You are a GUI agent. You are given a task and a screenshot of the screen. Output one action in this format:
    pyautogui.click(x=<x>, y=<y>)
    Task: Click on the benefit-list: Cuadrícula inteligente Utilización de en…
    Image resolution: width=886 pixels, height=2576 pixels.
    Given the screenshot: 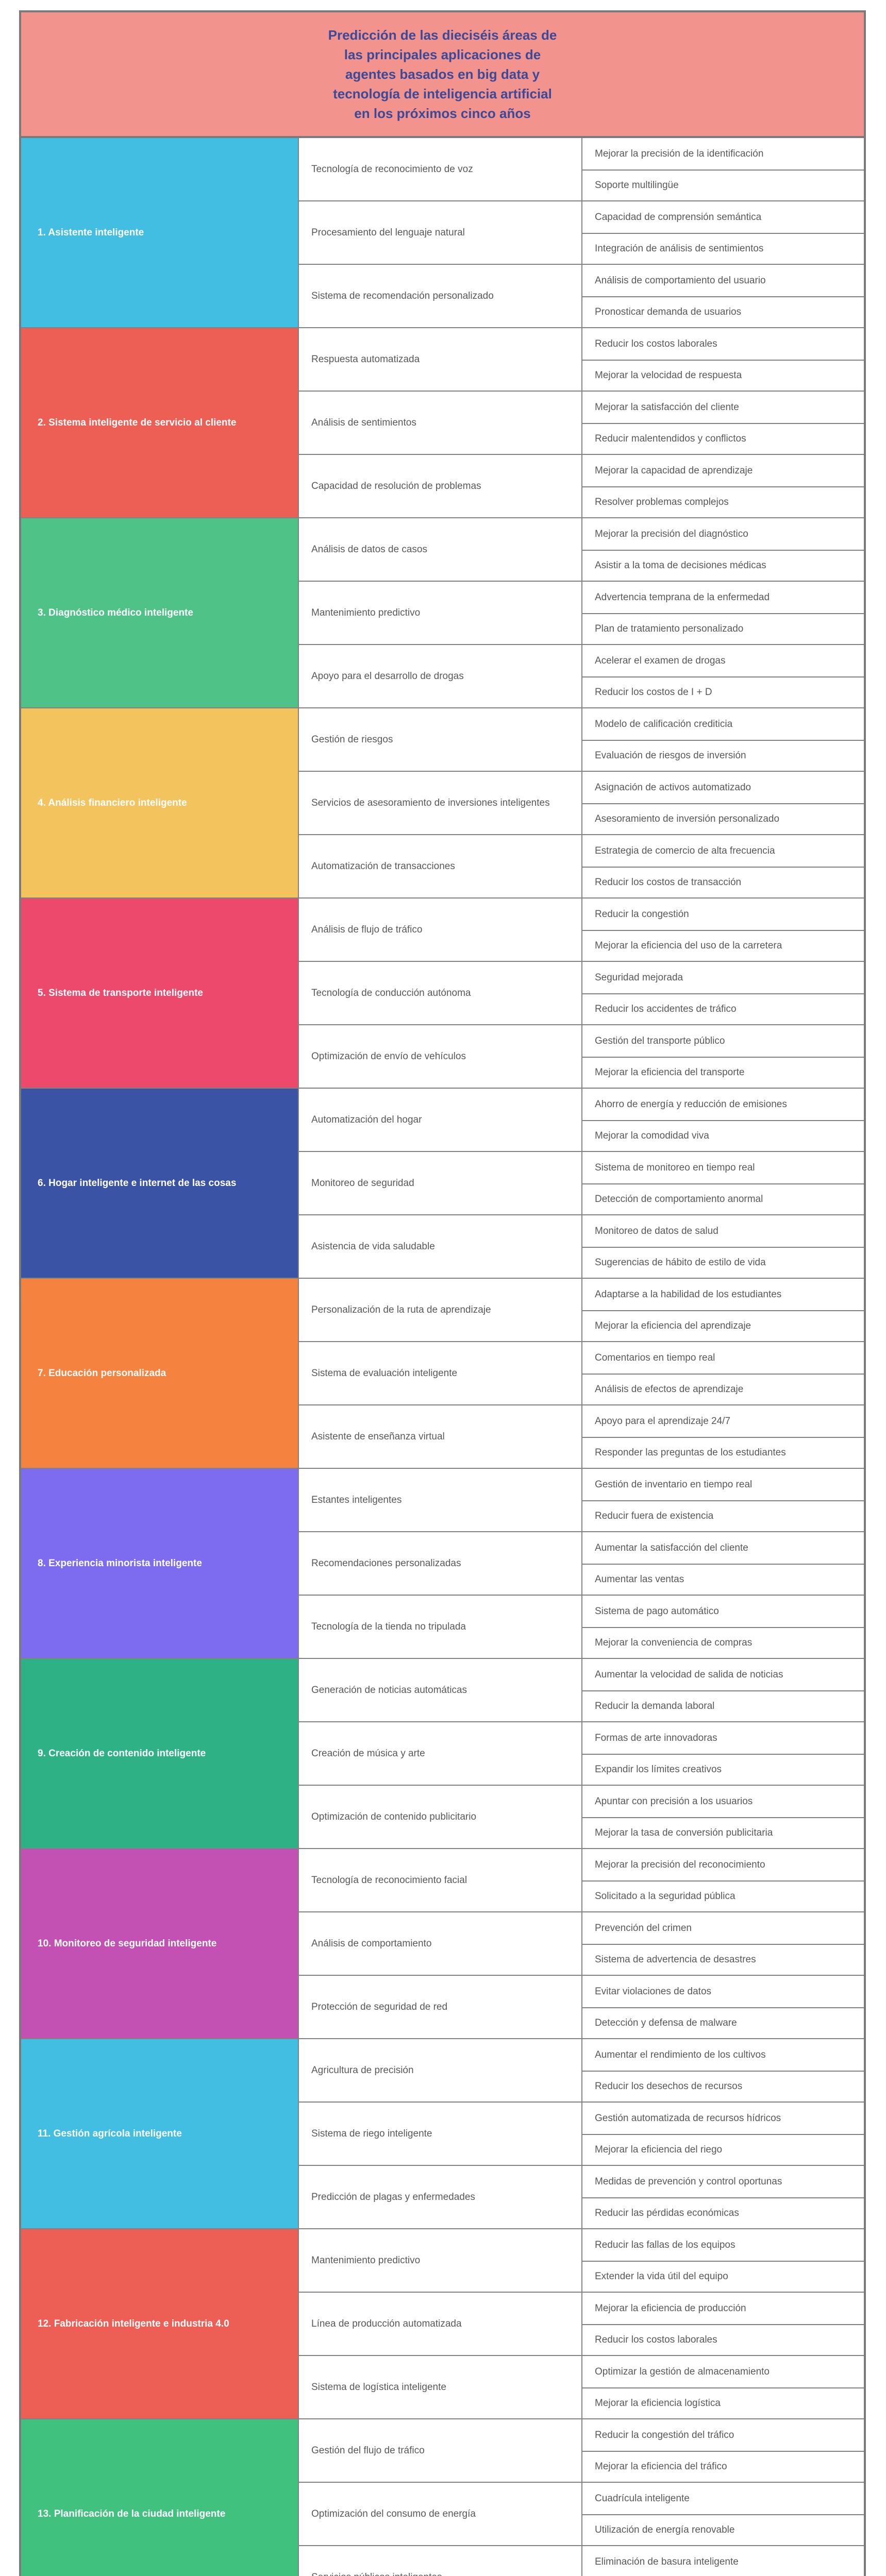 What is the action you would take?
    pyautogui.click(x=723, y=2514)
    